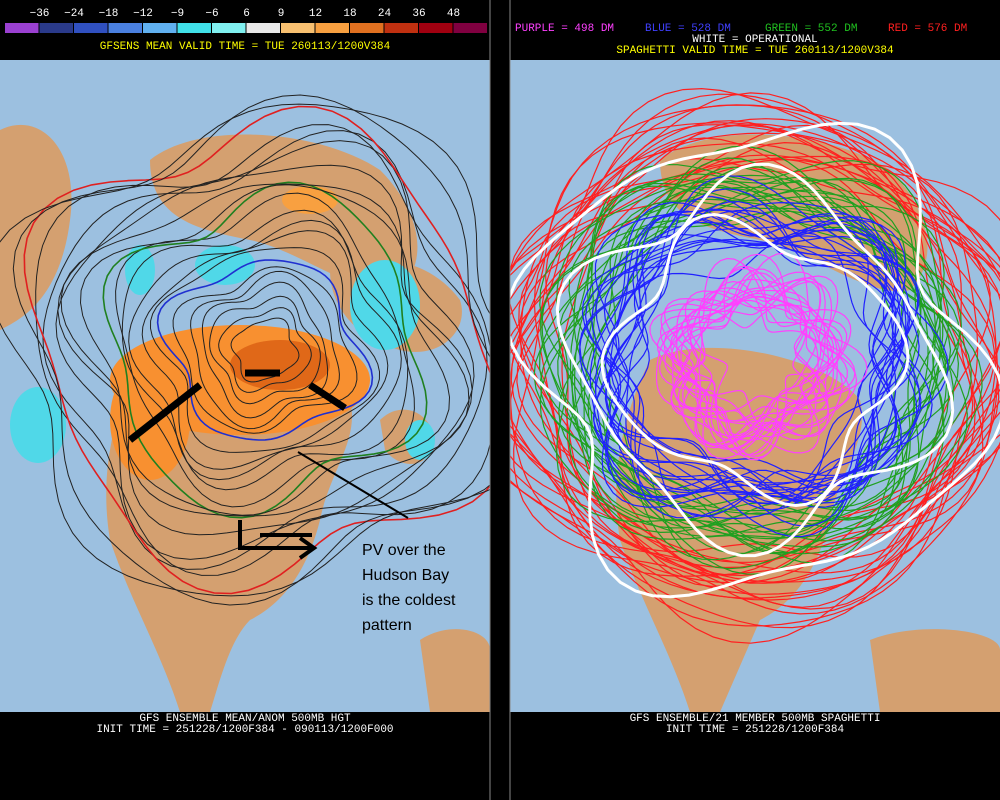 This screenshot has height=800, width=1000. I want to click on colorbar-label: 24, so click(385, 14).